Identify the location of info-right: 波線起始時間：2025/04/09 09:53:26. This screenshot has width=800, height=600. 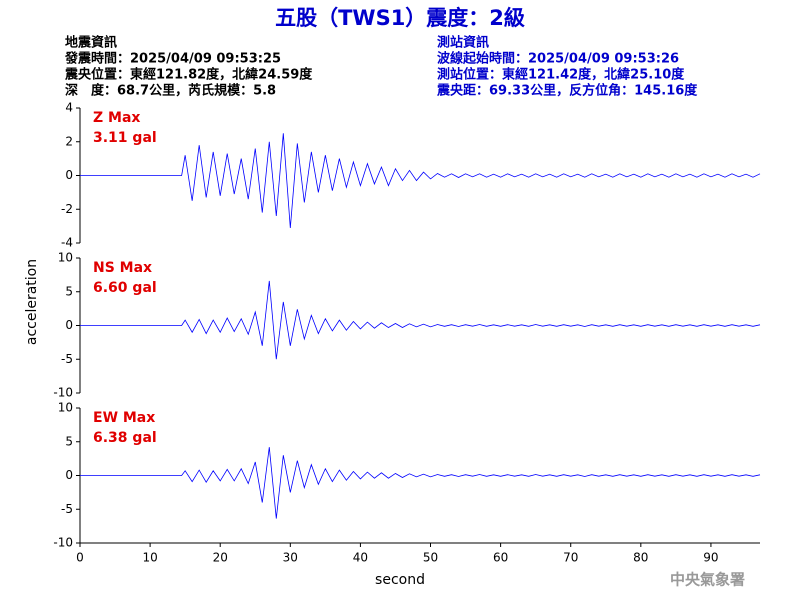
(558, 59).